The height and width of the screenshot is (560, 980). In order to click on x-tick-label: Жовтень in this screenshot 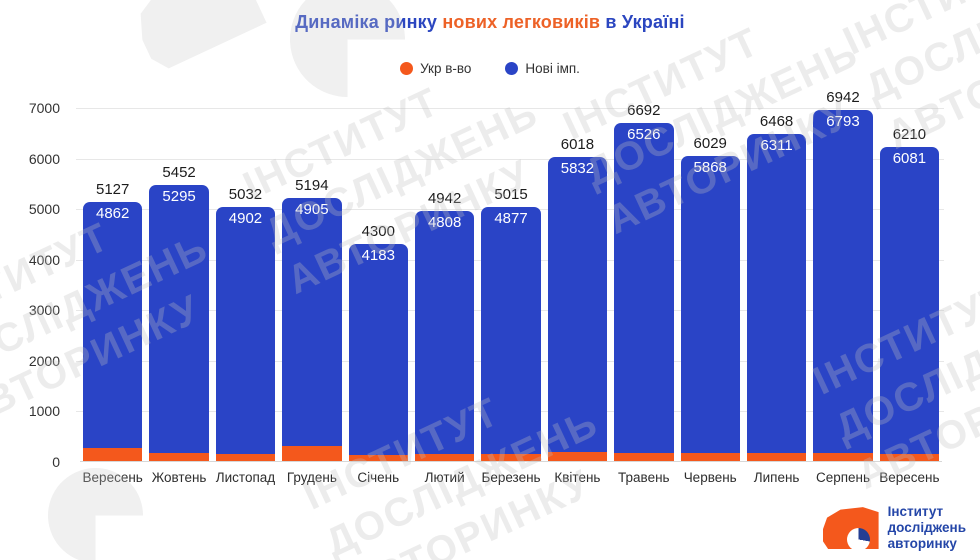, I will do `click(179, 477)`.